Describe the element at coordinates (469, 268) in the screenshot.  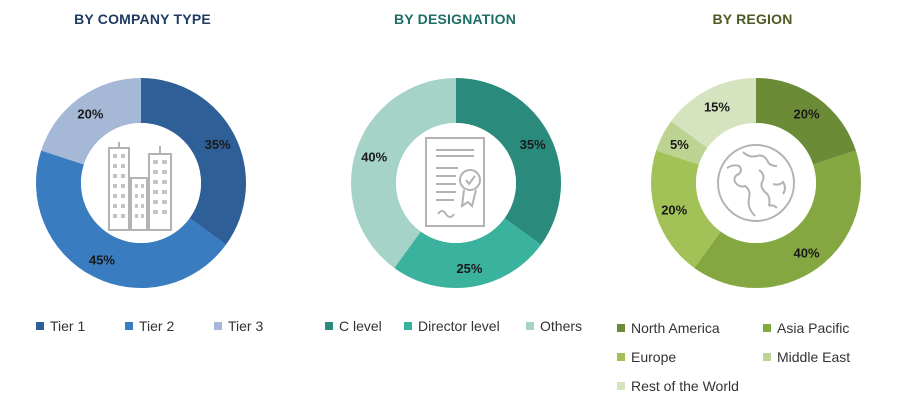
I see `slice-value-label: 25%` at that location.